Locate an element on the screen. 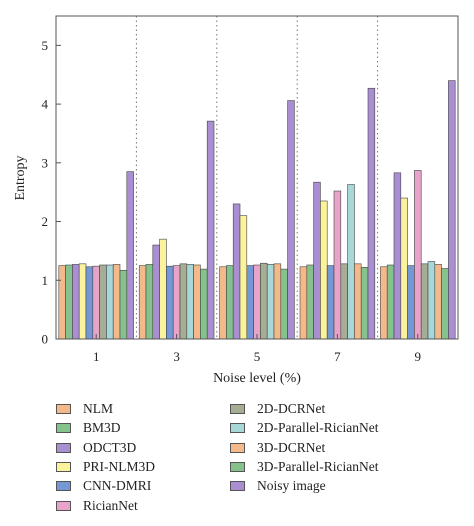 The width and height of the screenshot is (474, 526). x-tick-label: 7 is located at coordinates (337, 356).